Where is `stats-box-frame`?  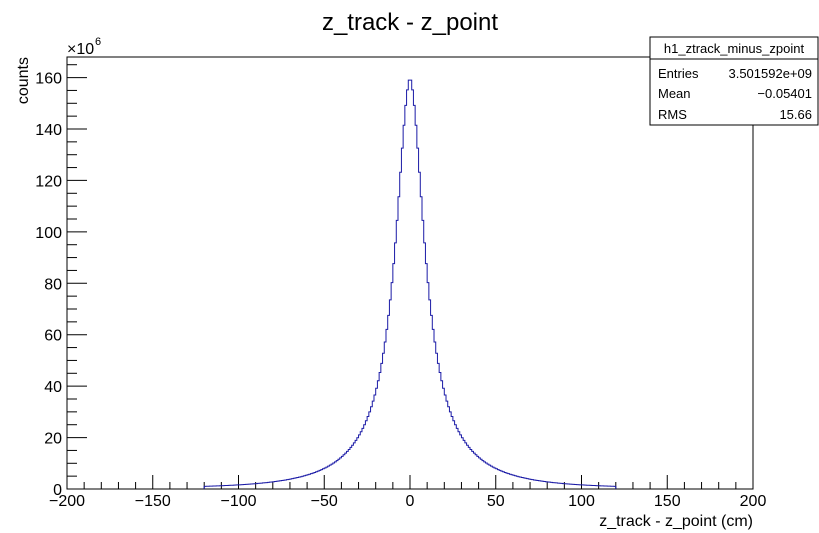 stats-box-frame is located at coordinates (734, 81).